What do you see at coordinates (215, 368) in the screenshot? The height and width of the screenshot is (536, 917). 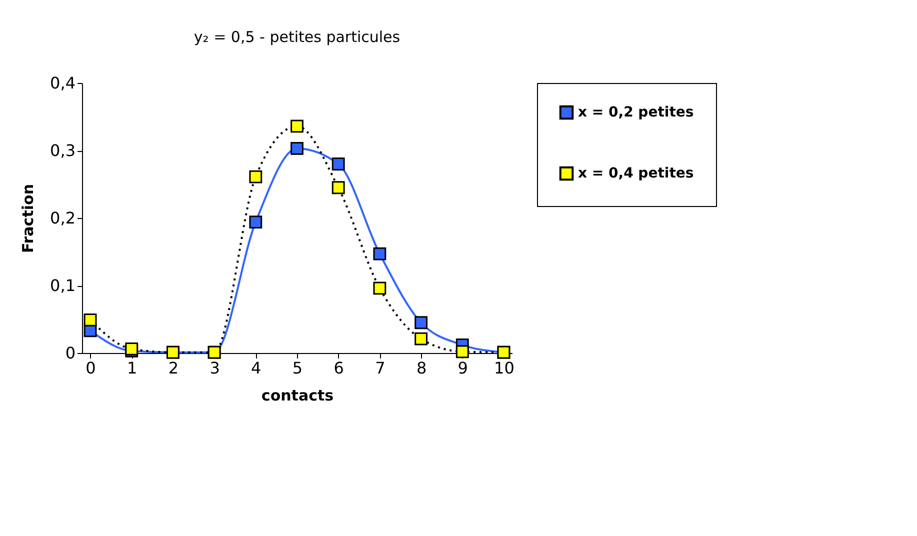 I see `x-tick-label: 3` at bounding box center [215, 368].